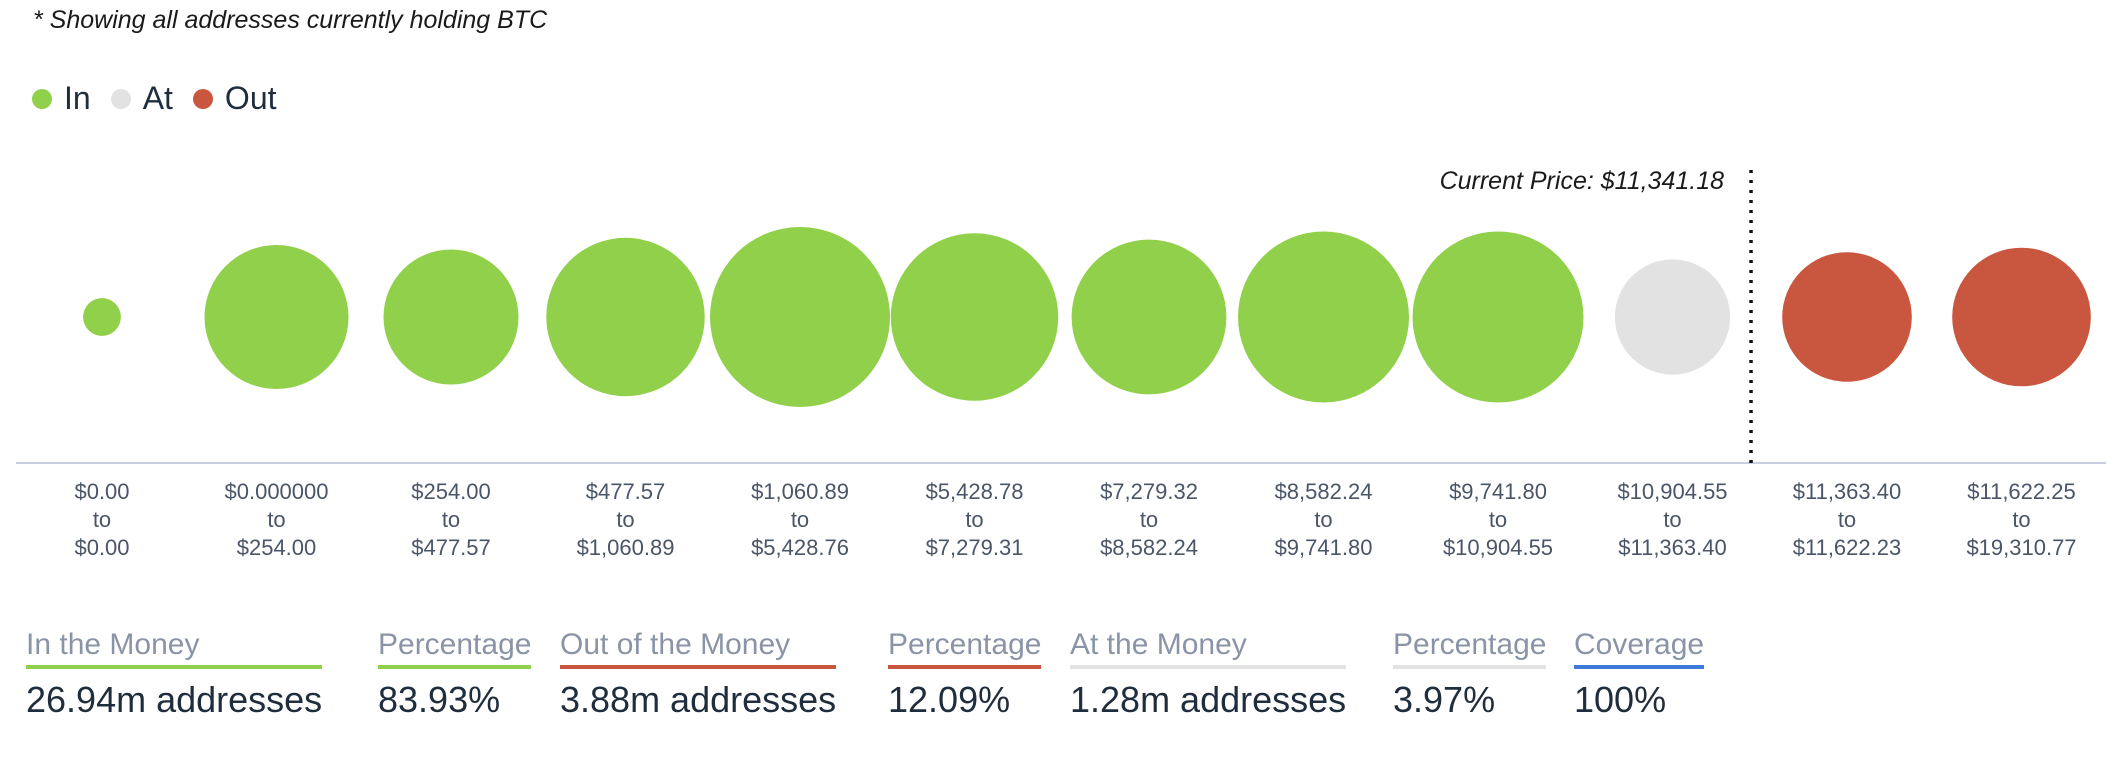 Image resolution: width=2118 pixels, height=760 pixels. What do you see at coordinates (102, 519) in the screenshot?
I see `bucket-label-0-line-1: to` at bounding box center [102, 519].